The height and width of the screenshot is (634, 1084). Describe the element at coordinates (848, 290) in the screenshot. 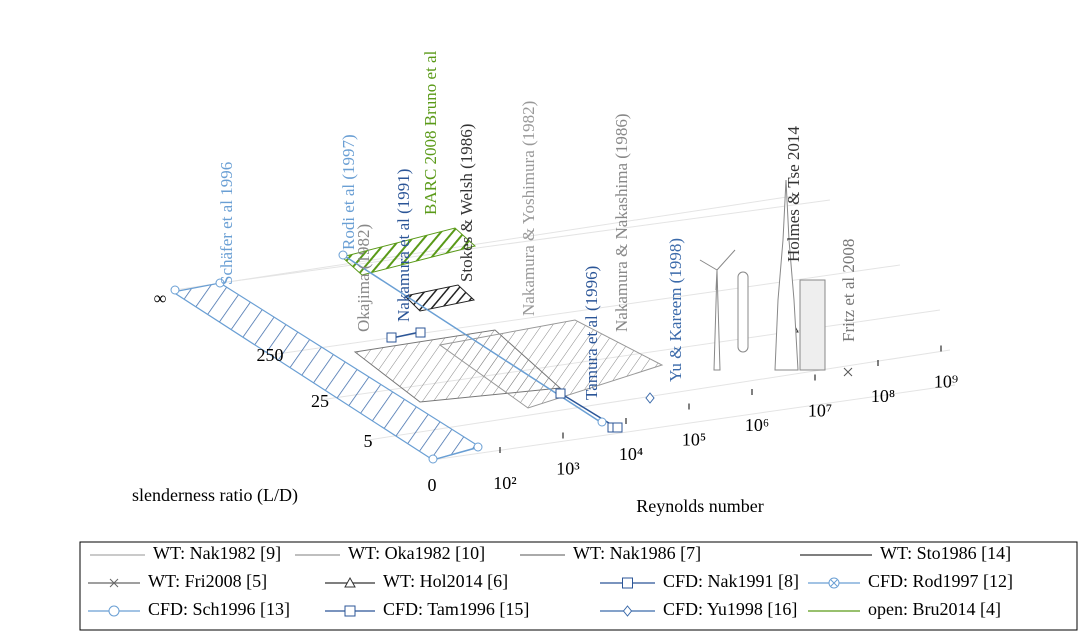

I see `annotation: Fritz et al 2008` at that location.